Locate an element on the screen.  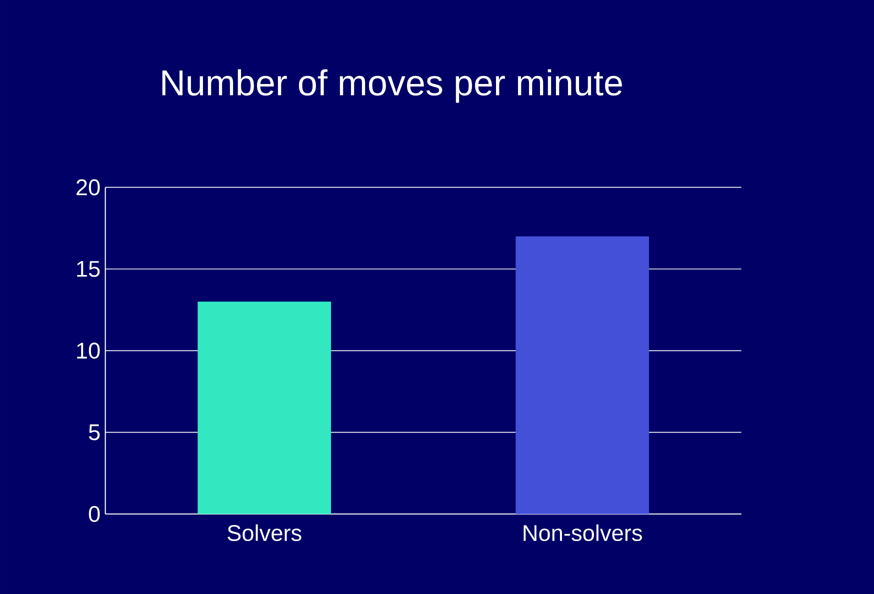
y-tick-label: 0 is located at coordinates (94, 514).